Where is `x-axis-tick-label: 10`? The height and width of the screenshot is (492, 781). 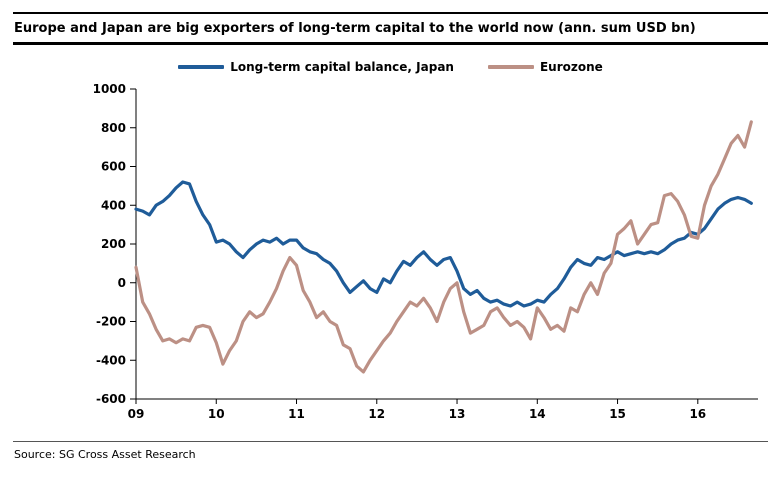 x-axis-tick-label: 10 is located at coordinates (216, 414).